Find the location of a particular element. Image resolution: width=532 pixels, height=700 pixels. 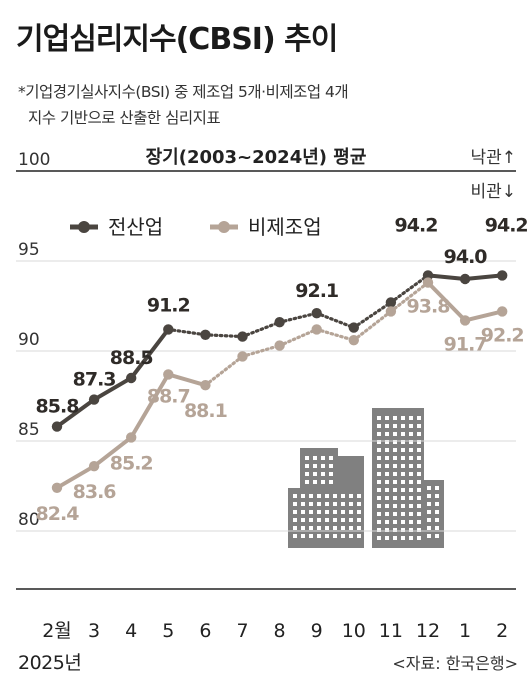

data-label: 91.2 is located at coordinates (168, 305).